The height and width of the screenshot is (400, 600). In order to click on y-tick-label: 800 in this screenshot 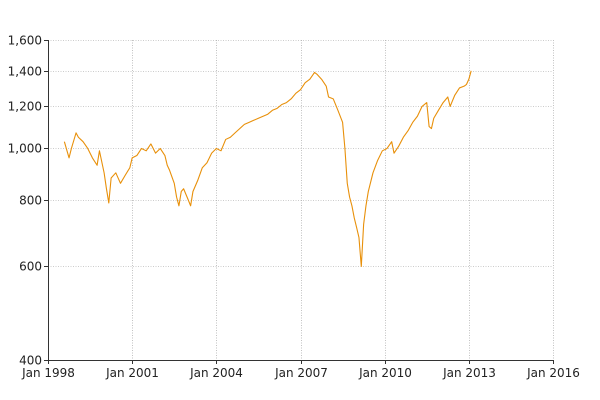, I will do `click(30, 201)`.